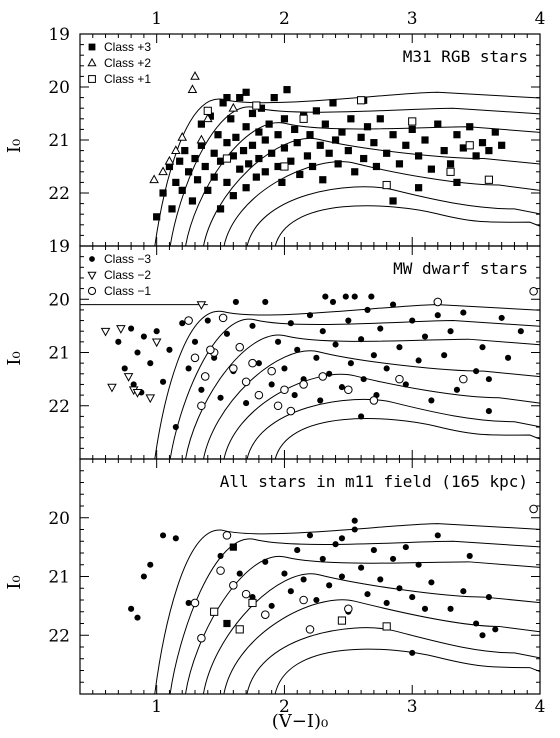  I want to click on x-axis-label: (V−I)₀, so click(300, 721).